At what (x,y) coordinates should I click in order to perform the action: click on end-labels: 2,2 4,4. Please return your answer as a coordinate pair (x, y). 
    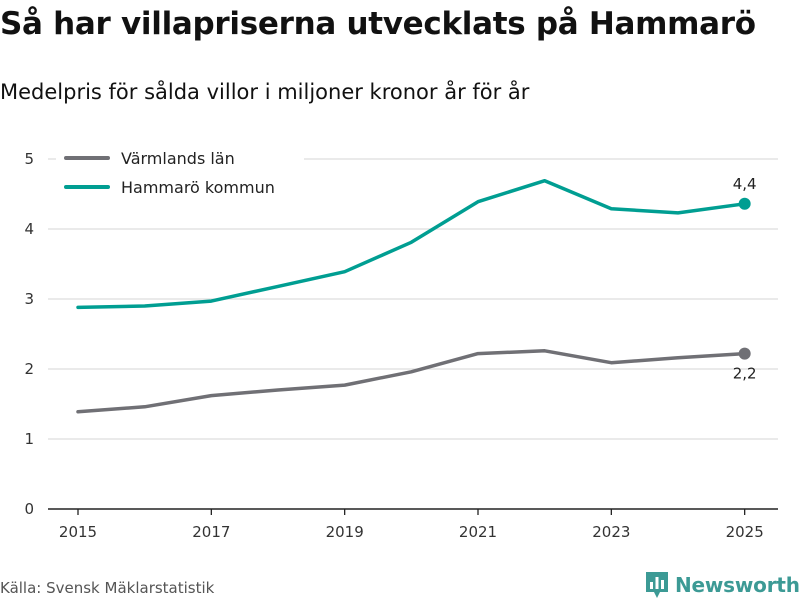
    Looking at the image, I should click on (745, 279).